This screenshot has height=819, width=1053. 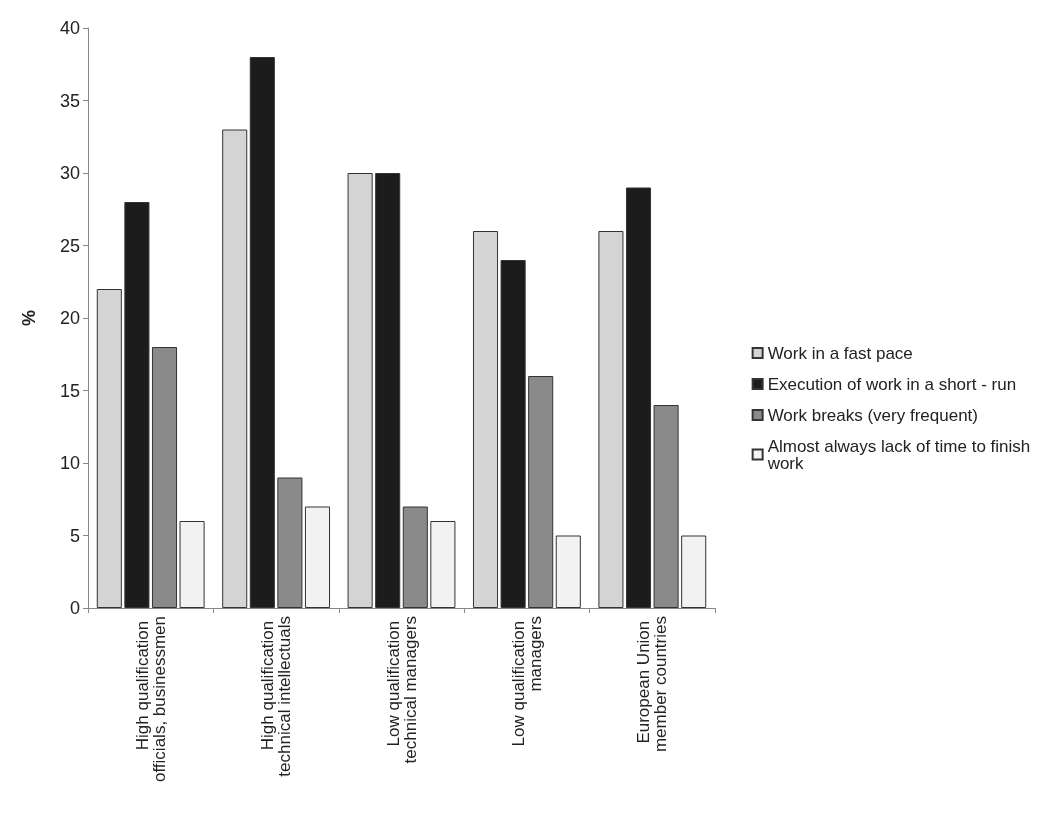 What do you see at coordinates (840, 353) in the screenshot?
I see `legend-label: Work in a fast pace` at bounding box center [840, 353].